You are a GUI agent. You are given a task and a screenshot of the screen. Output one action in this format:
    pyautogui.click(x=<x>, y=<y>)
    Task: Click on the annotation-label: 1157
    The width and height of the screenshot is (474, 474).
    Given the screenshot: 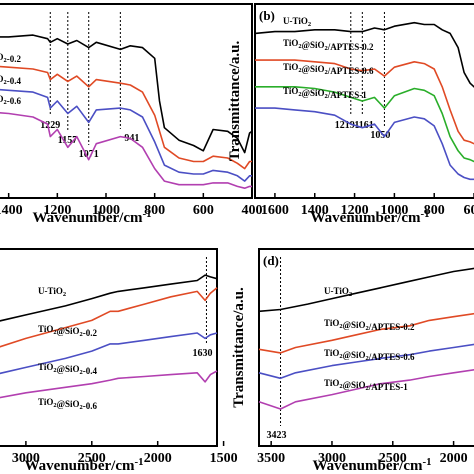 What is the action you would take?
    pyautogui.click(x=67, y=140)
    